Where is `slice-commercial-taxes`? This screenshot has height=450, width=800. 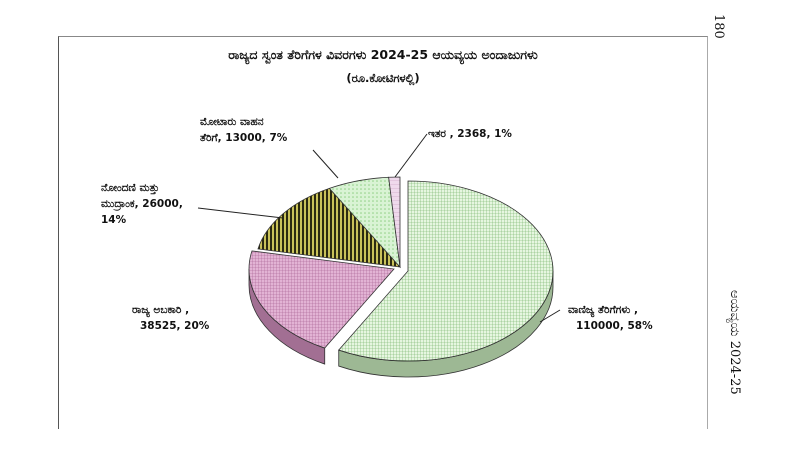
slice-commercial-taxes is located at coordinates (446, 271).